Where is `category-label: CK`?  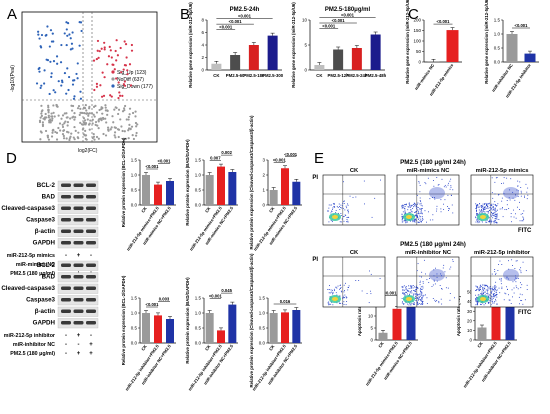 category-label: CK is located at coordinates (381, 345).